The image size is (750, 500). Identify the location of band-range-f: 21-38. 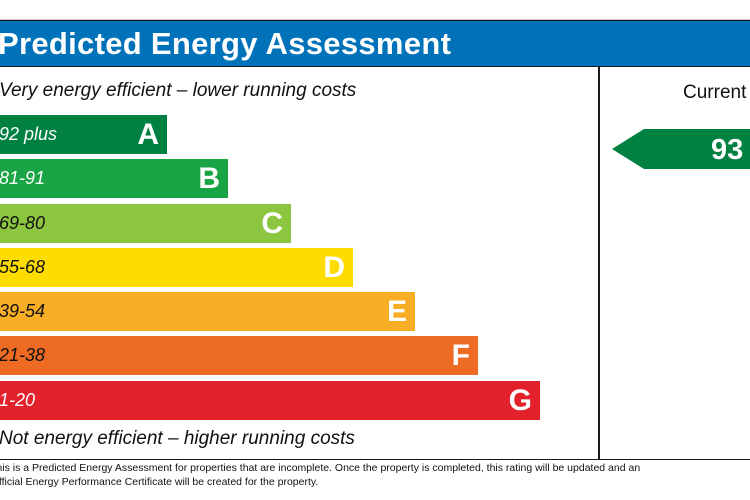
(23, 355).